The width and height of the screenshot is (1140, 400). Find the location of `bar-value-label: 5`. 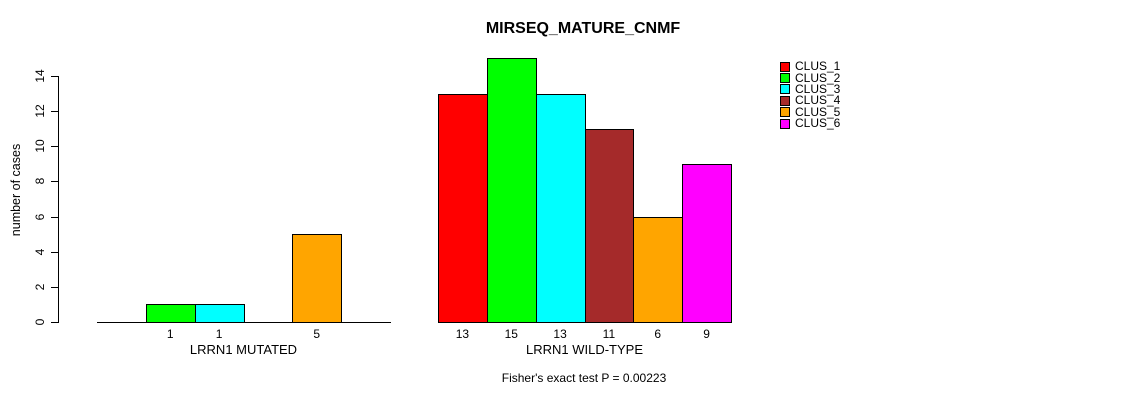

bar-value-label: 5 is located at coordinates (317, 334).